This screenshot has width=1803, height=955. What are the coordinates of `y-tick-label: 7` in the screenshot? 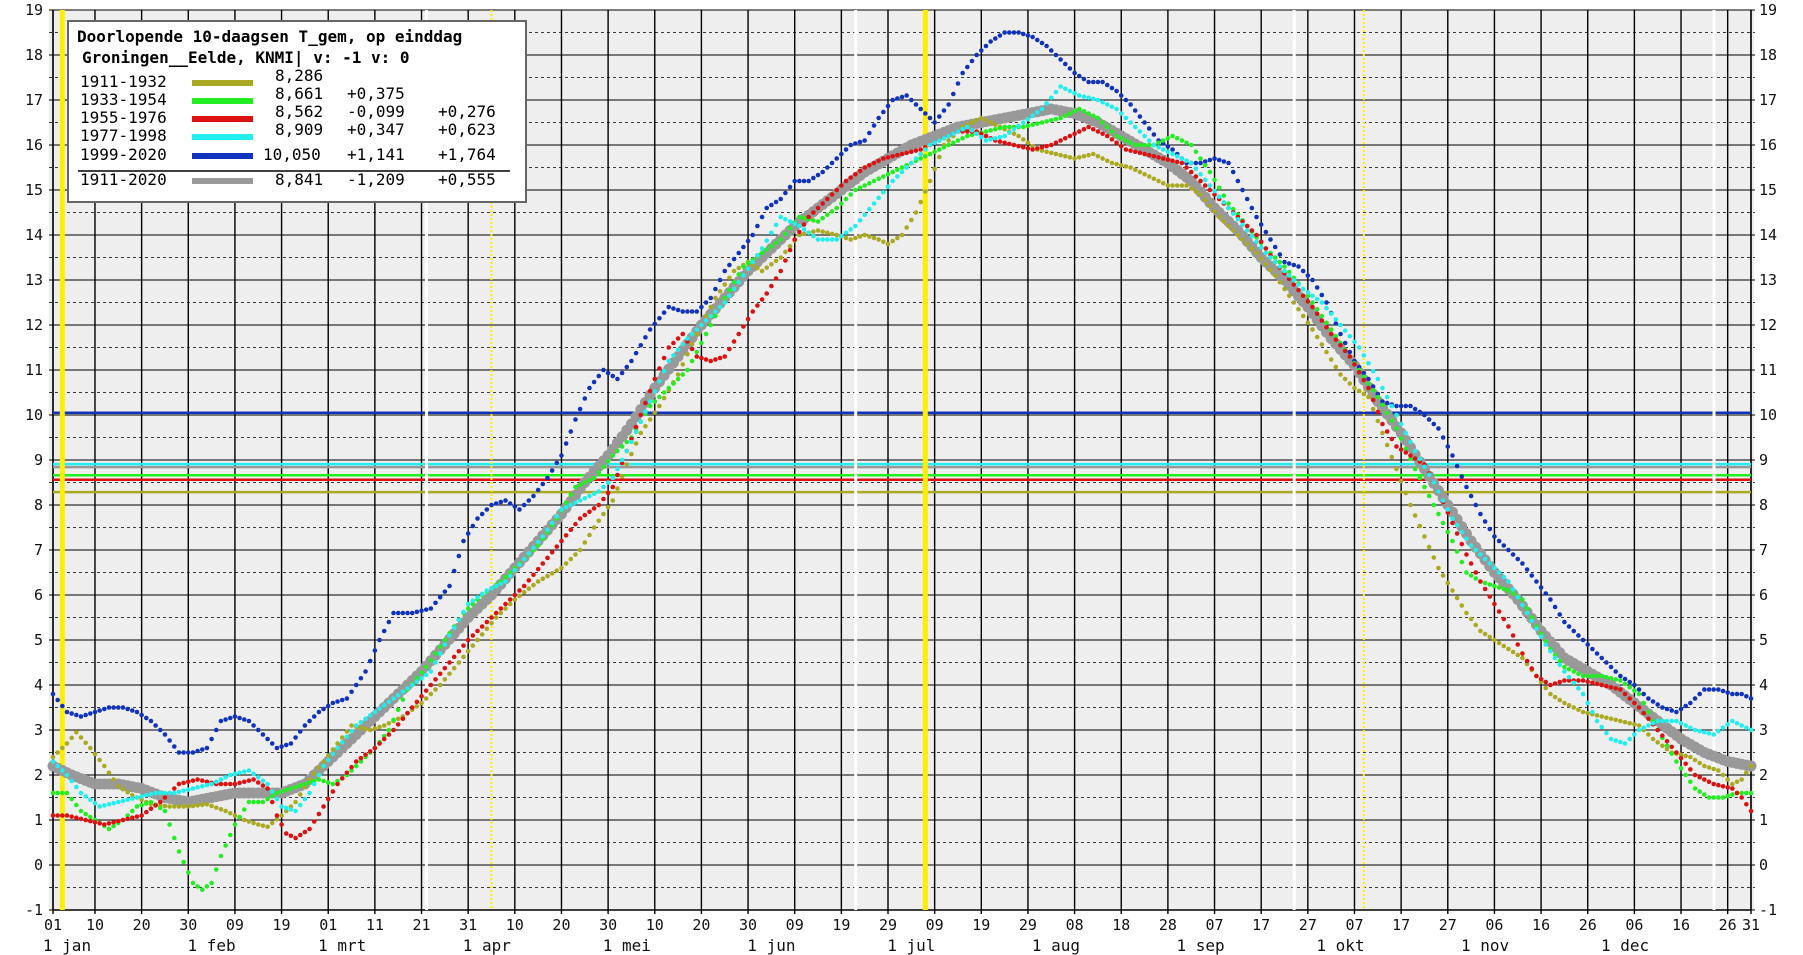 It's located at (38, 550).